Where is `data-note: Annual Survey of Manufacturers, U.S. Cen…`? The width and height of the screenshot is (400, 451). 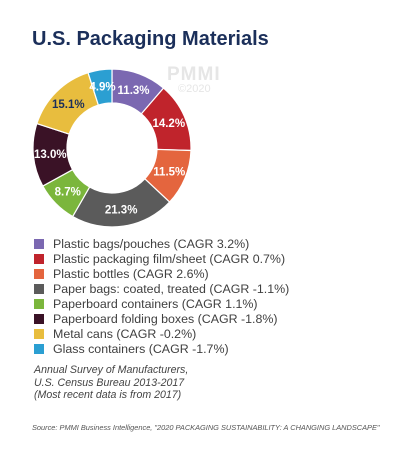
data-note: Annual Survey of Manufacturers, U.S. Cen… is located at coordinates (111, 383).